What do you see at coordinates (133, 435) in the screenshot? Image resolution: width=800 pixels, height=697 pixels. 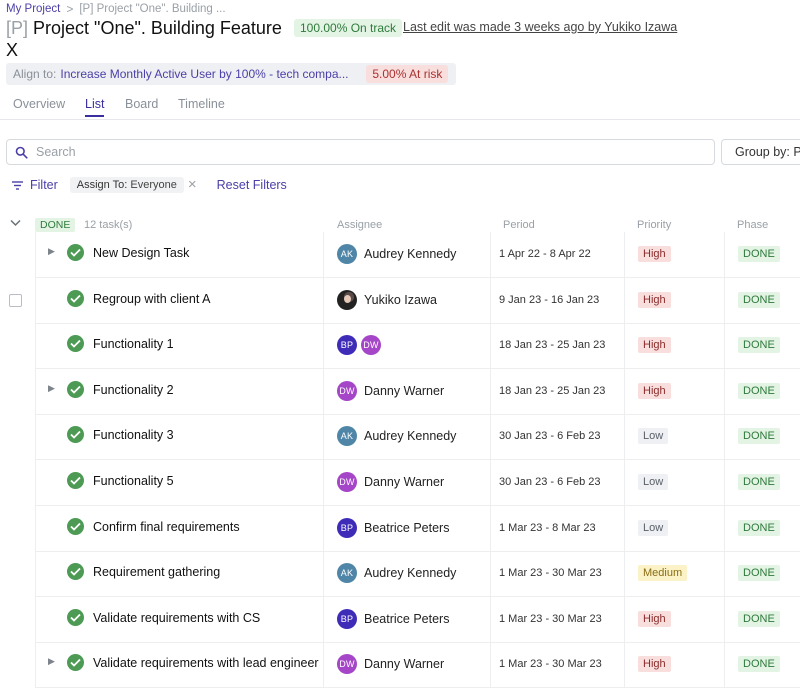 I see `task-name: Functionality 3` at bounding box center [133, 435].